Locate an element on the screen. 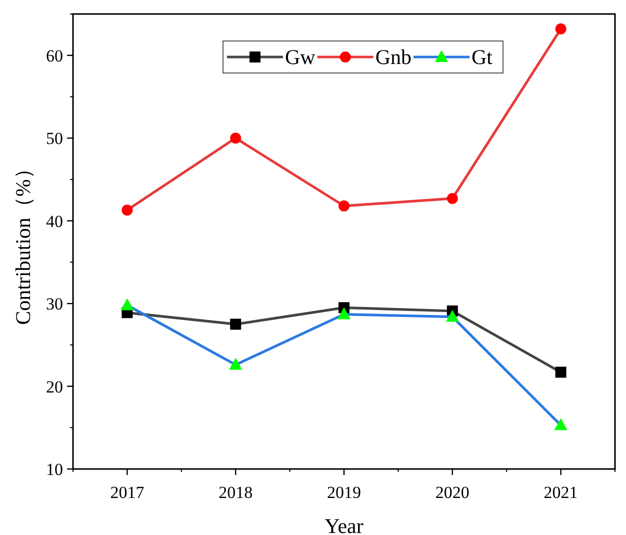  y-tick-label: 10 is located at coordinates (54, 469).